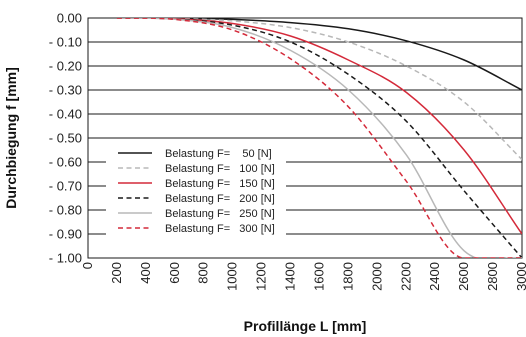 This screenshot has width=526, height=337. I want to click on legend-label: Belastung F= 50 [N], so click(218, 154).